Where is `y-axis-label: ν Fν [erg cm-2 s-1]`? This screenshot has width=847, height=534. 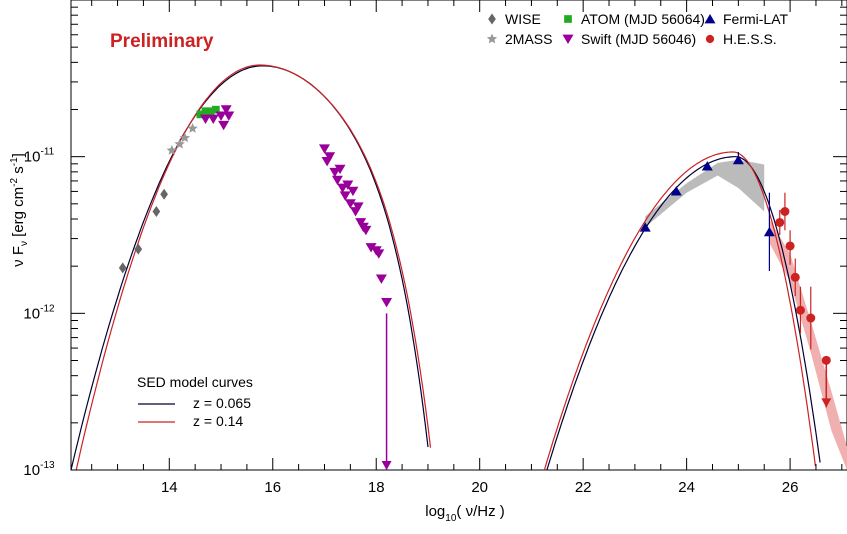
y-axis-label: ν Fν [erg cm-2 s-1] is located at coordinates (19, 210).